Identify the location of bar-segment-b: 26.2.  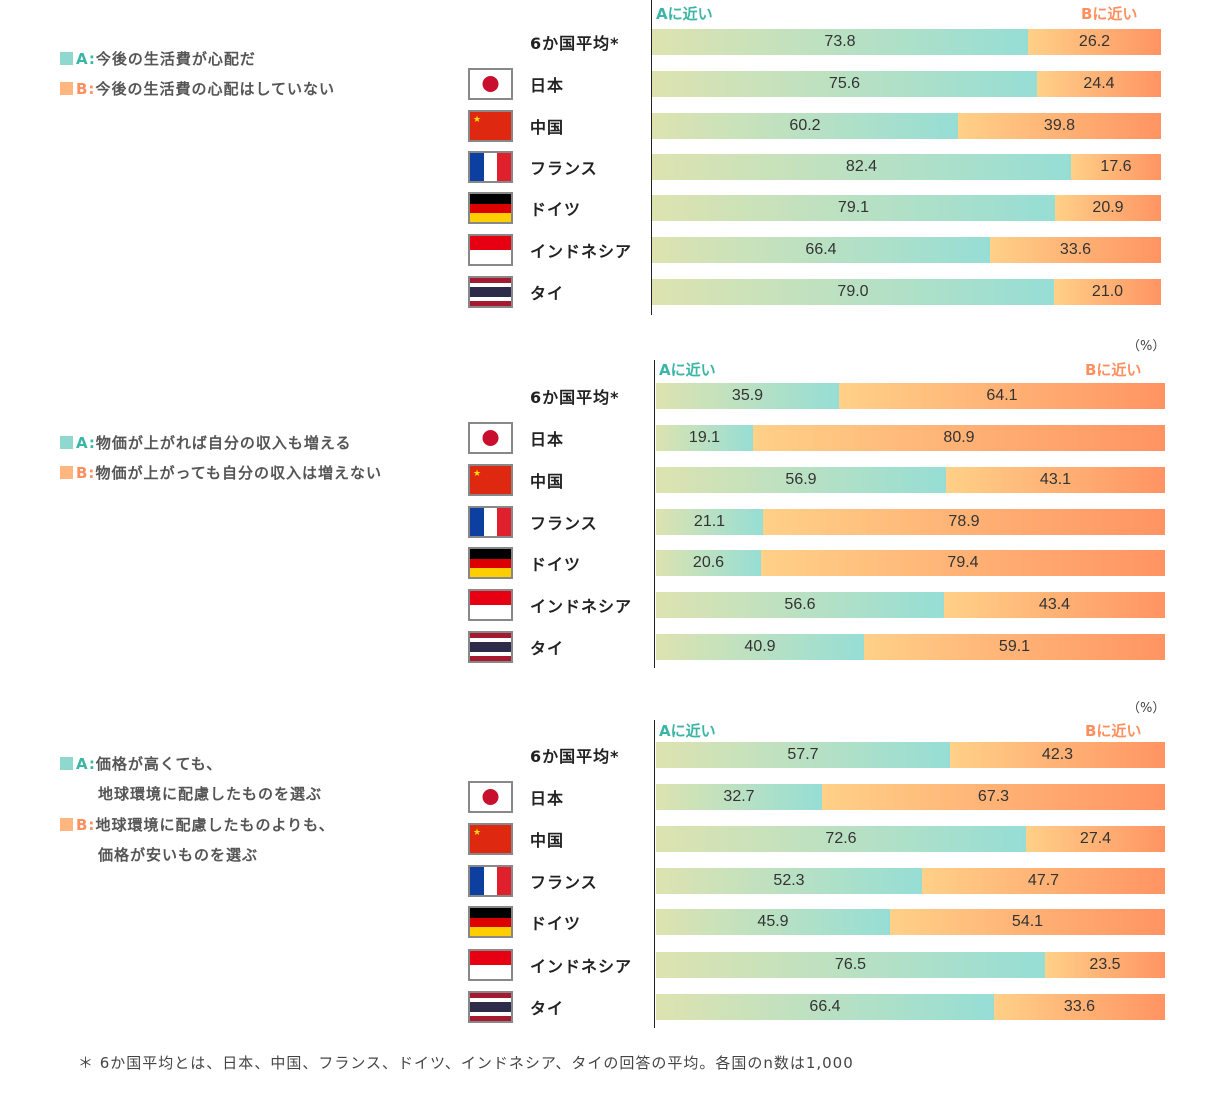
(1094, 42).